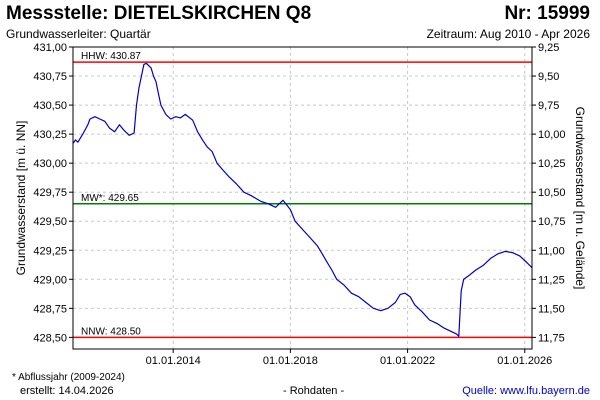 This screenshot has height=400, width=600. I want to click on y-right-tick-label: 10,50, so click(552, 193).